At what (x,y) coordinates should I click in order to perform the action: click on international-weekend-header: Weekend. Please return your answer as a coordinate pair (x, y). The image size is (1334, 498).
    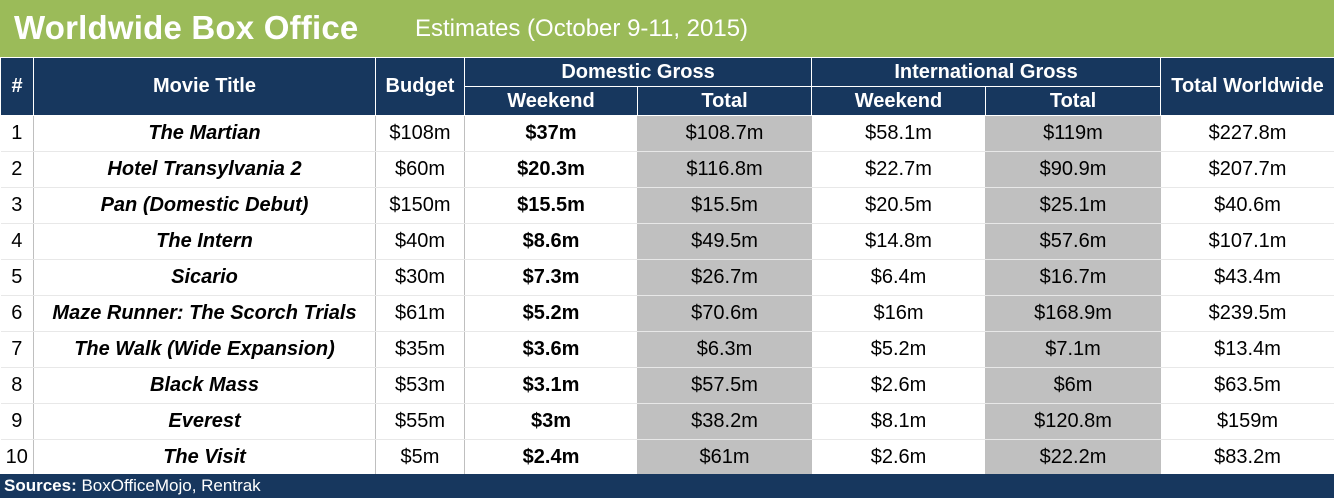
    Looking at the image, I should click on (899, 101).